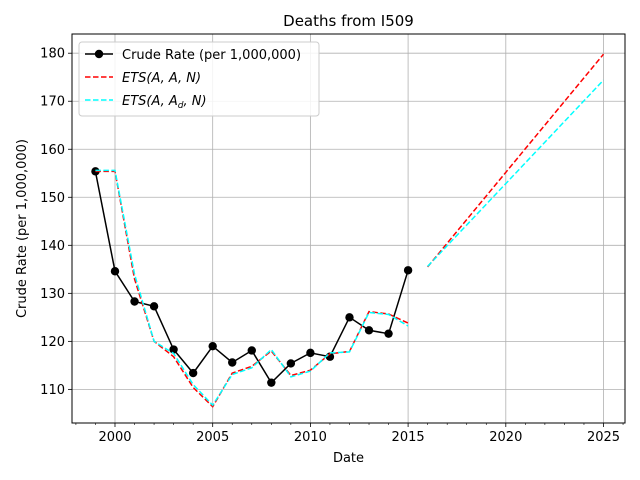 The width and height of the screenshot is (640, 480). What do you see at coordinates (408, 437) in the screenshot?
I see `x-tick-label: 2015` at bounding box center [408, 437].